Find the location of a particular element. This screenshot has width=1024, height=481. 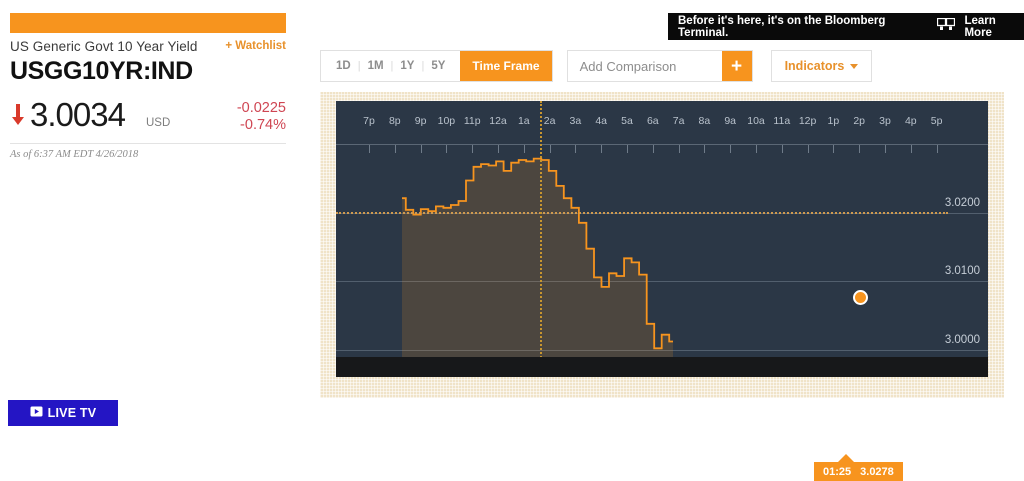

range-selector: 7p 1D | 1M | 1Y | 5Y is located at coordinates (390, 66).